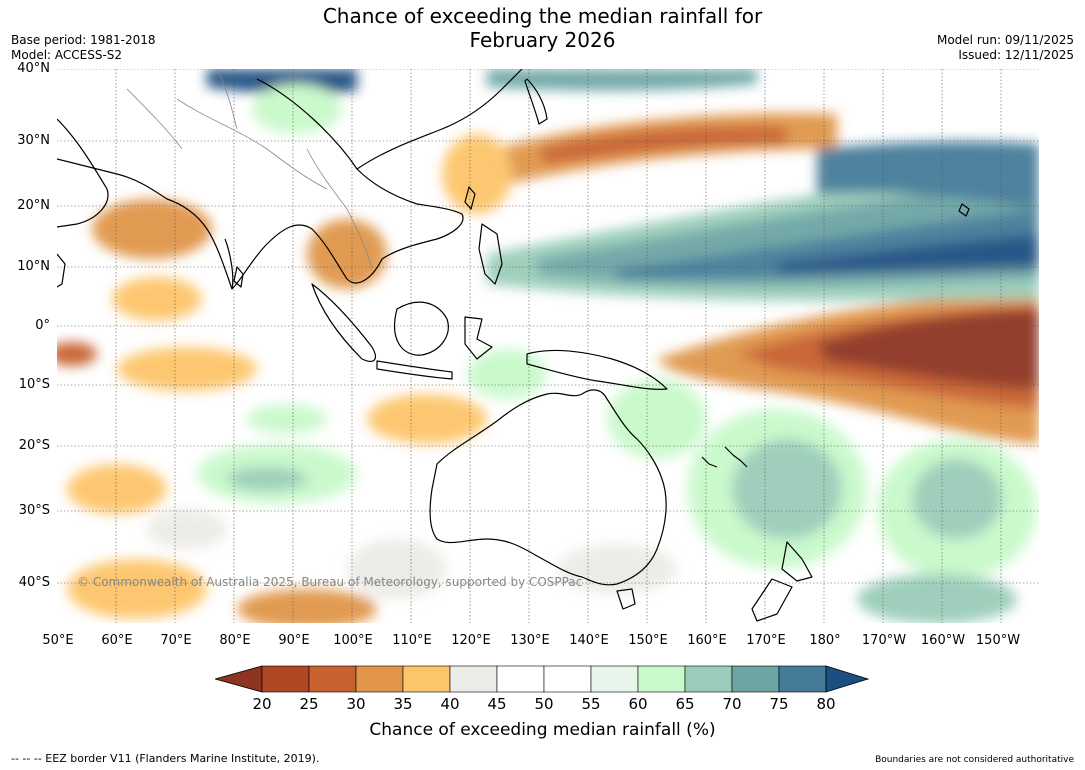 The width and height of the screenshot is (1085, 770). Describe the element at coordinates (83, 40) in the screenshot. I see `base-period-text: Base period: 1981-2018` at that location.